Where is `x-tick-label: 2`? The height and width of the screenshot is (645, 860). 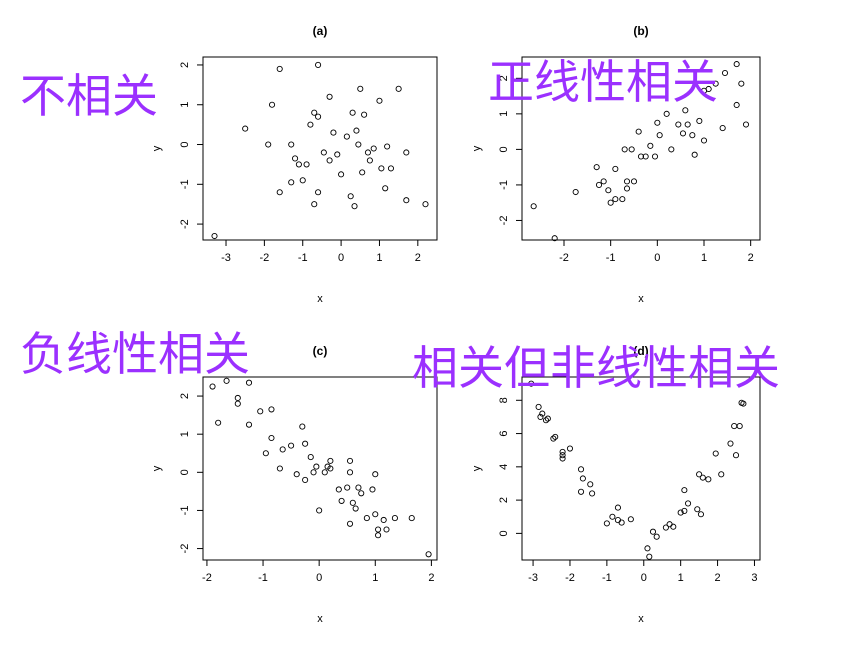 x-tick-label: 2 is located at coordinates (718, 578).